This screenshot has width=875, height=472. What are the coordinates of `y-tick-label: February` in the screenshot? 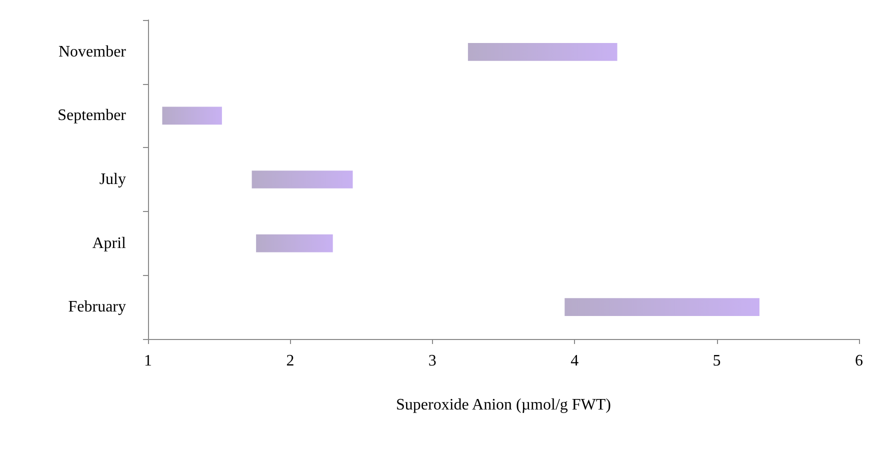 It's located at (97, 307).